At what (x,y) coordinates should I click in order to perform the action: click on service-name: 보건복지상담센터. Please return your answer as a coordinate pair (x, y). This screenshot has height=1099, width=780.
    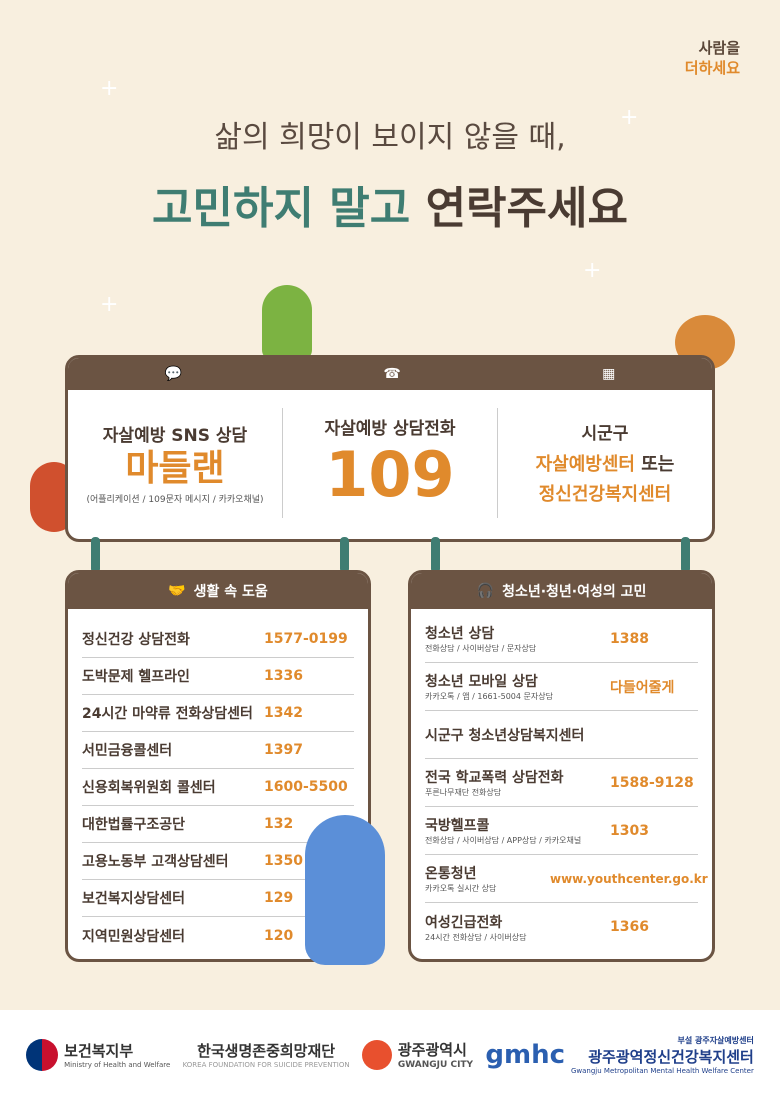
    Looking at the image, I should click on (134, 899).